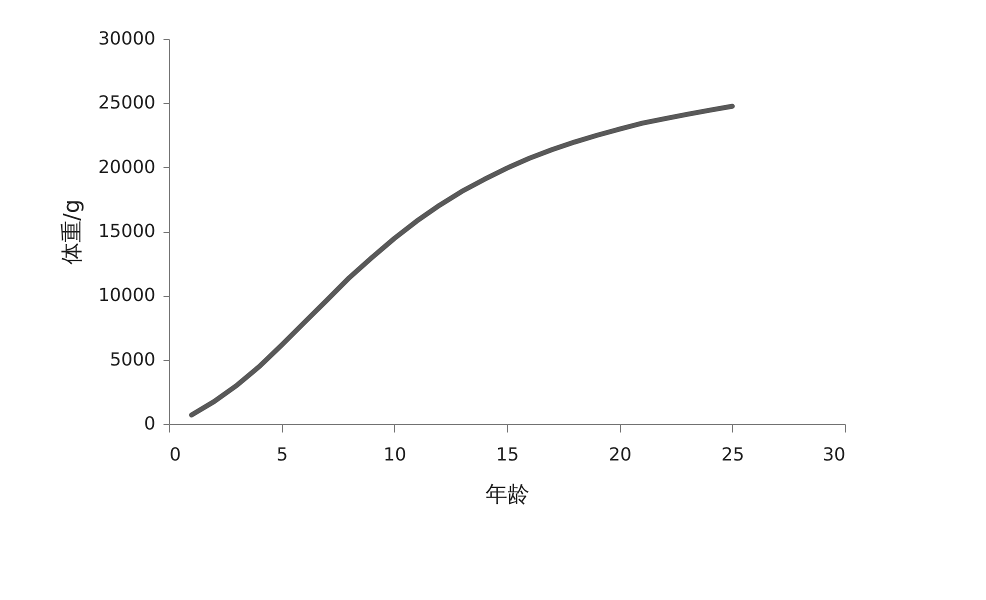 Image resolution: width=986 pixels, height=600 pixels. Describe the element at coordinates (507, 455) in the screenshot. I see `x-tick-label: 15` at that location.